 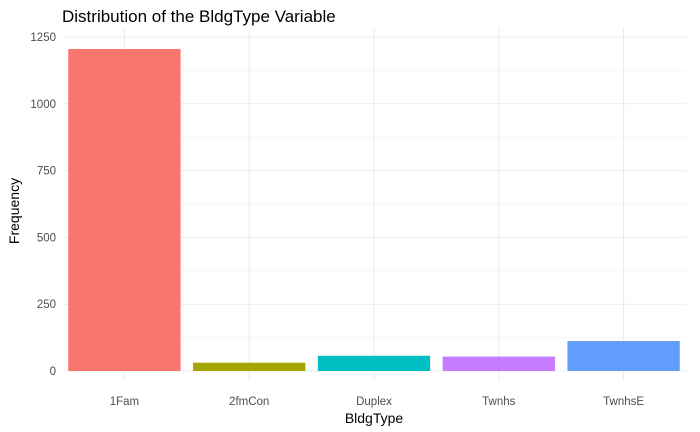 What do you see at coordinates (374, 418) in the screenshot?
I see `x-axis-title: BldgType` at bounding box center [374, 418].